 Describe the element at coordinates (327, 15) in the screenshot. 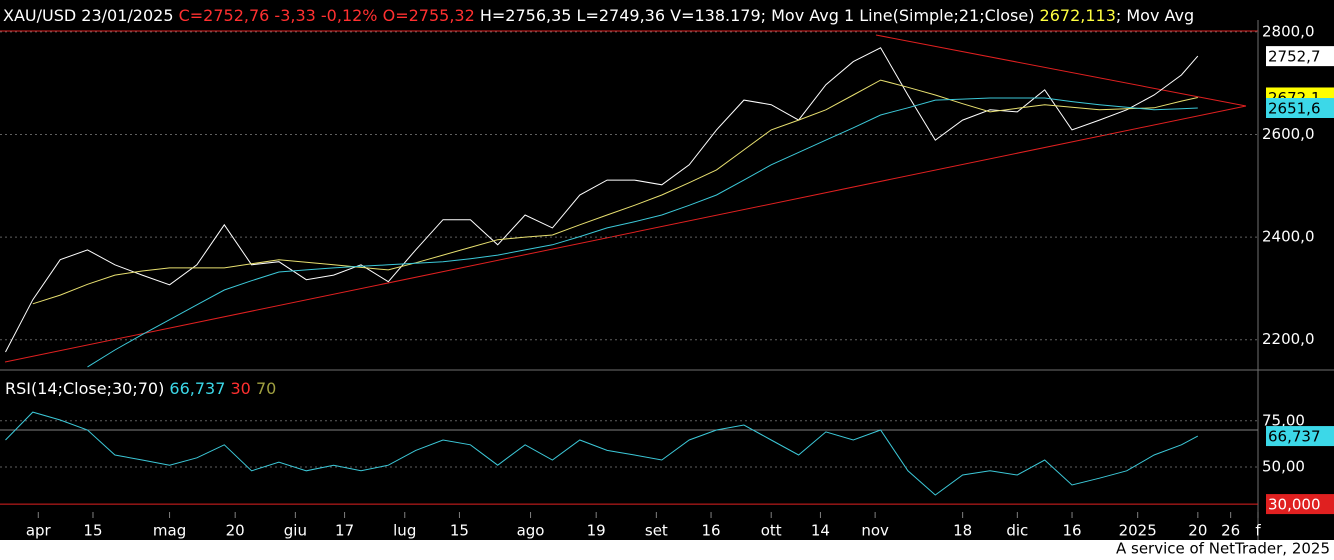

I see `quote: C=2752,76 -3,33 -0,12% O=2755,32` at that location.